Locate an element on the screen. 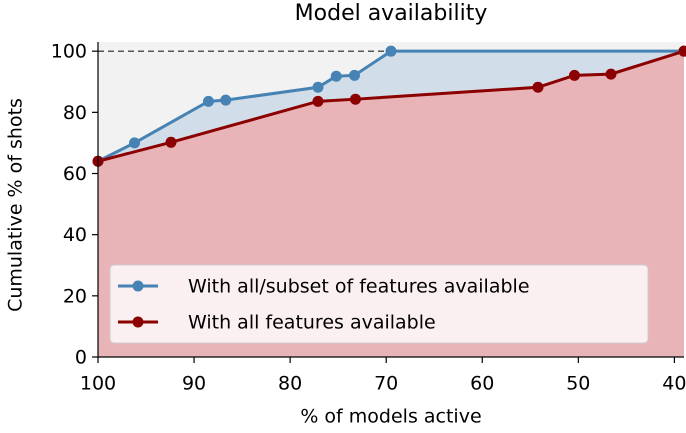  y-tick-label: 20 is located at coordinates (75, 296).